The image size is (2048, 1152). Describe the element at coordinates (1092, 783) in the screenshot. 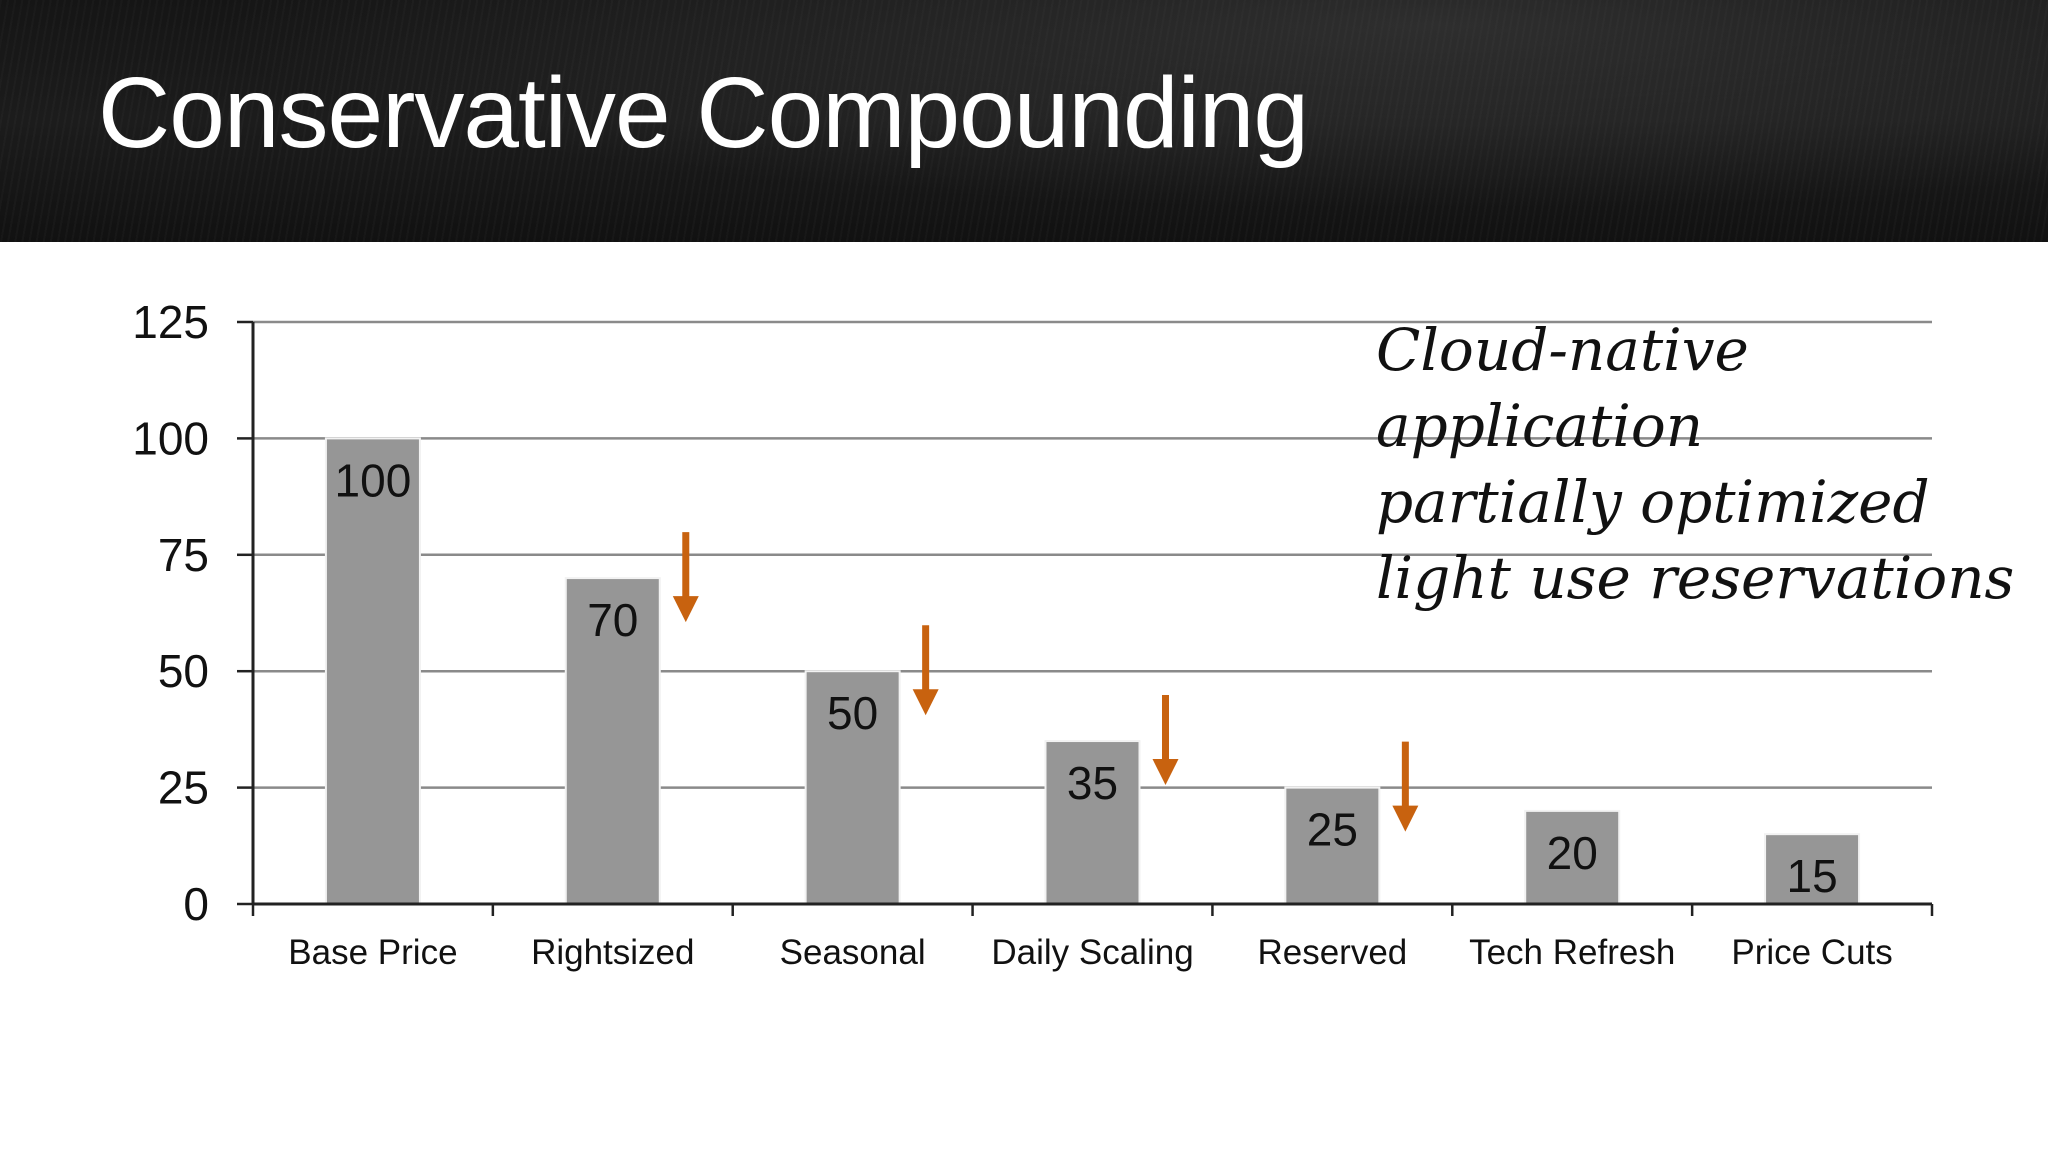

I see `data-label: 35` at that location.